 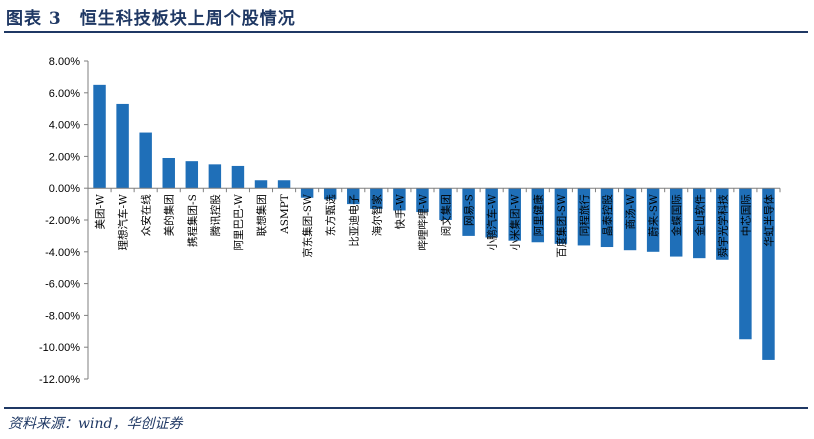 I want to click on category-label: 蔚来-SW, so click(x=654, y=215).